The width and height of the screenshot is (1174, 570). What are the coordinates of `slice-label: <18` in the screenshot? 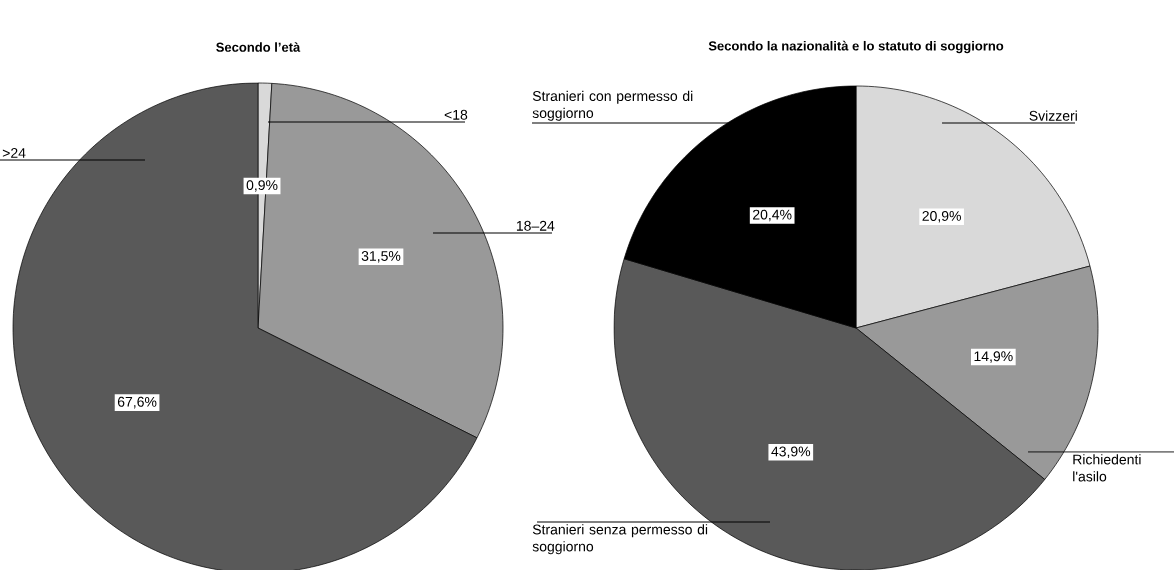 It's located at (456, 114).